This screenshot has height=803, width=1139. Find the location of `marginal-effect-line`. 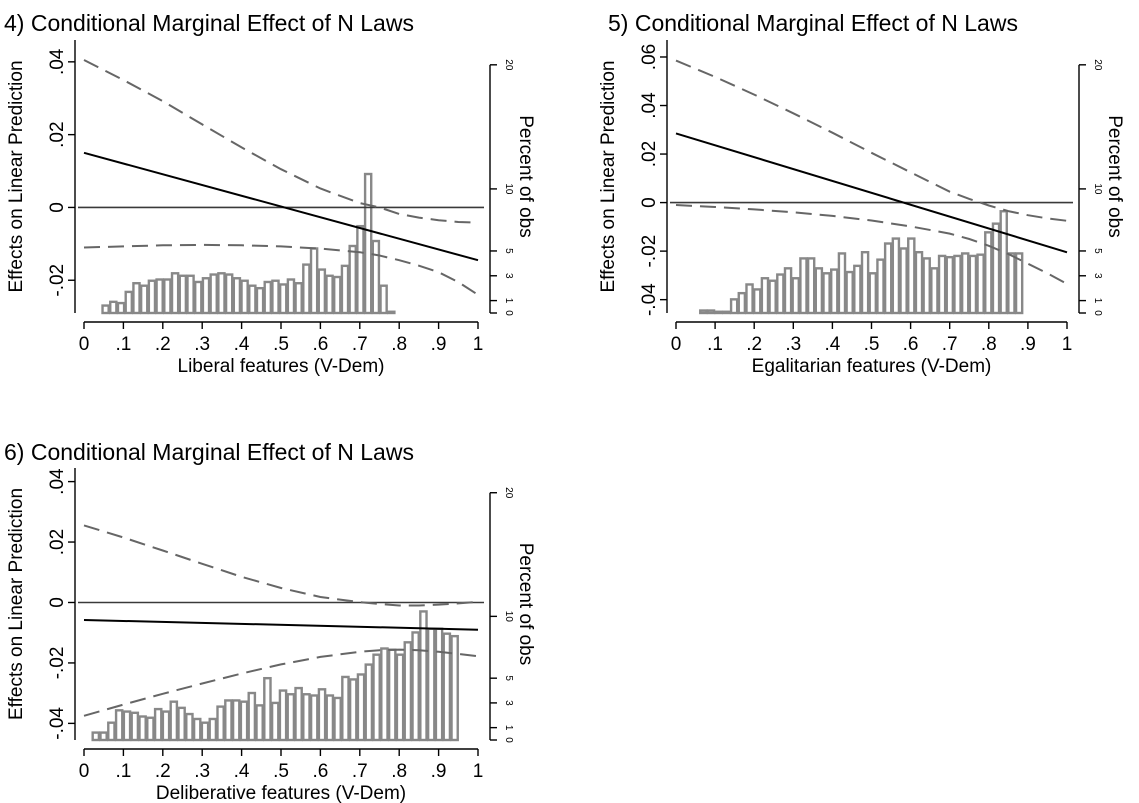

marginal-effect-line is located at coordinates (871, 193).